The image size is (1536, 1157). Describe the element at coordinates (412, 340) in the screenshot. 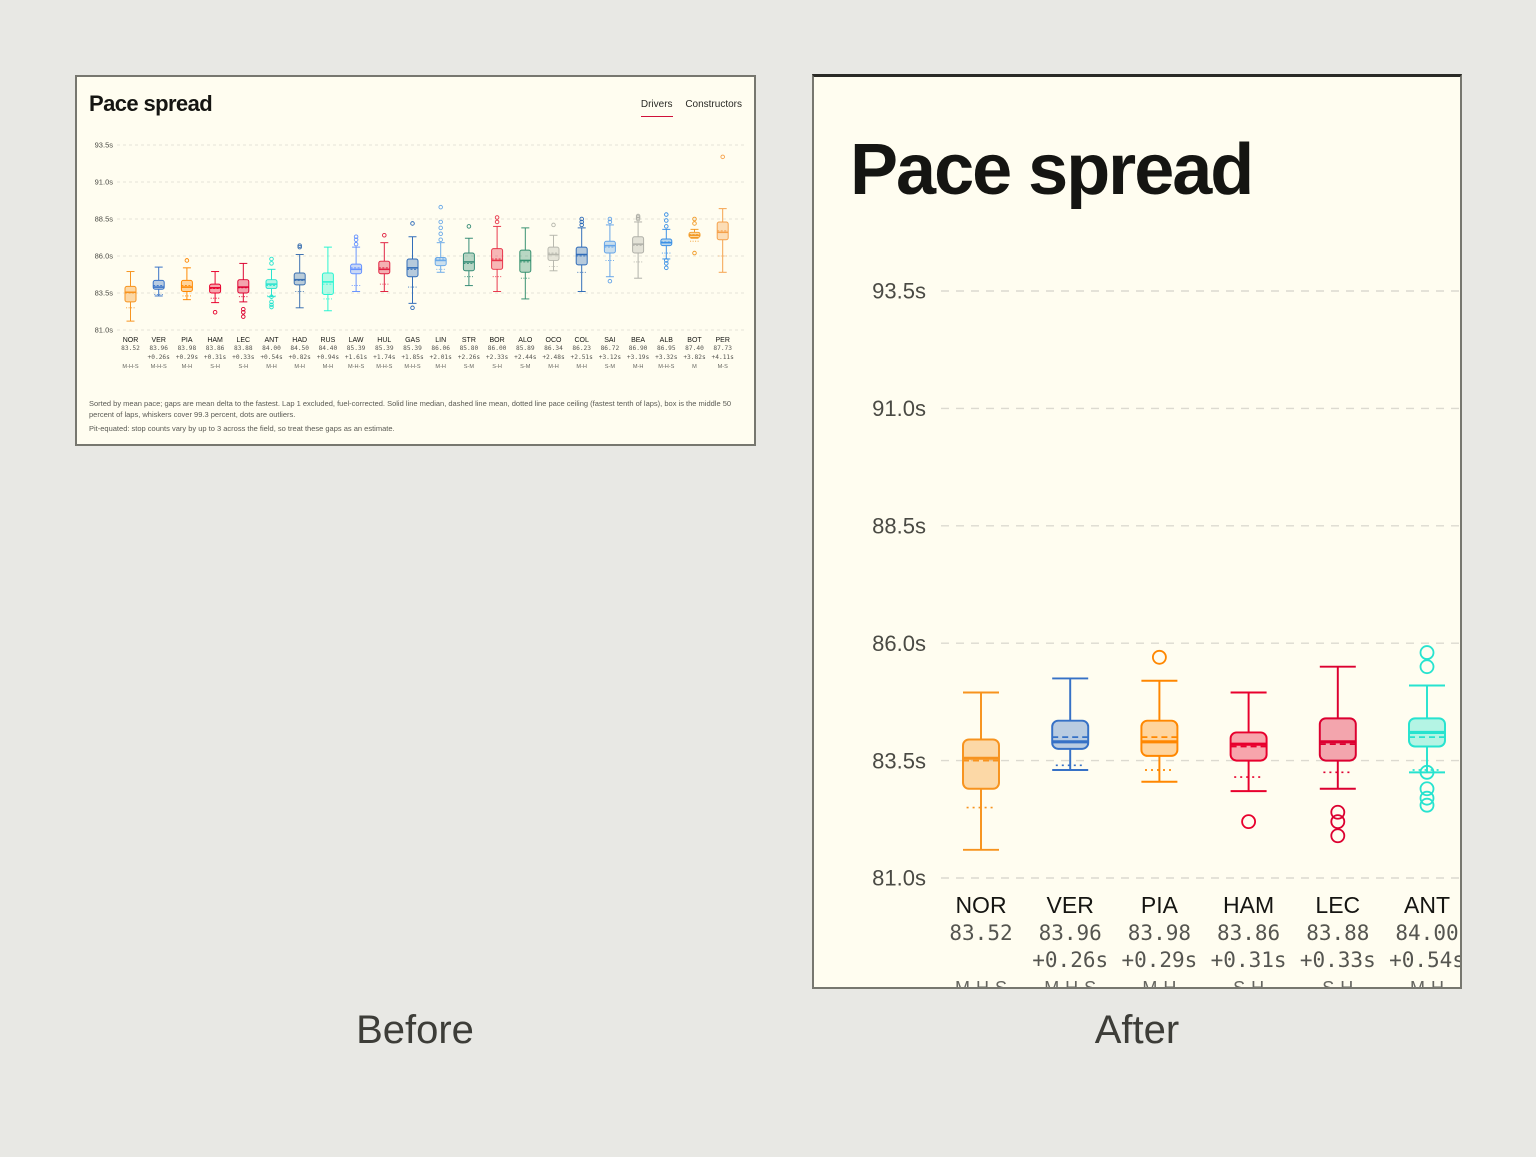

I see `driver-code: GAS` at that location.